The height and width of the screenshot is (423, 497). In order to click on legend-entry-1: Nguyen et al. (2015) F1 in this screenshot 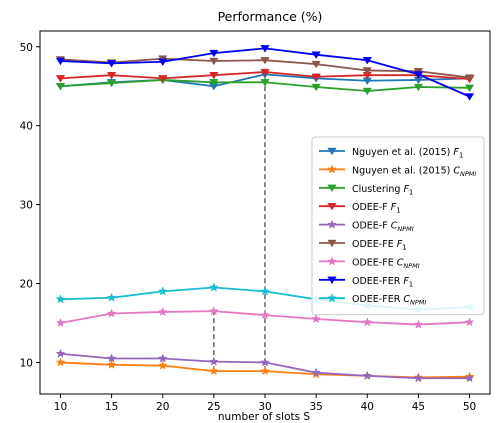, I will do `click(391, 153)`.